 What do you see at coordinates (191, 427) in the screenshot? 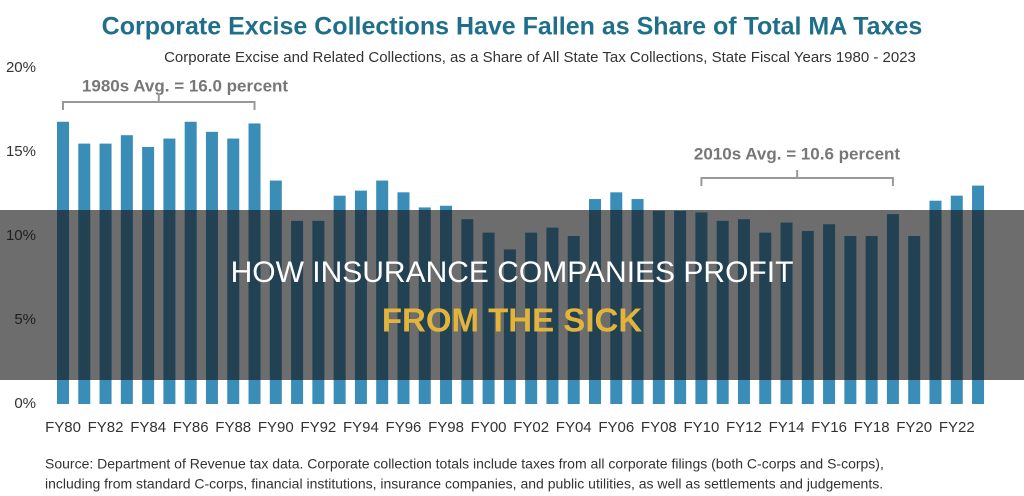
I see `x-tick-label: FY86` at bounding box center [191, 427].